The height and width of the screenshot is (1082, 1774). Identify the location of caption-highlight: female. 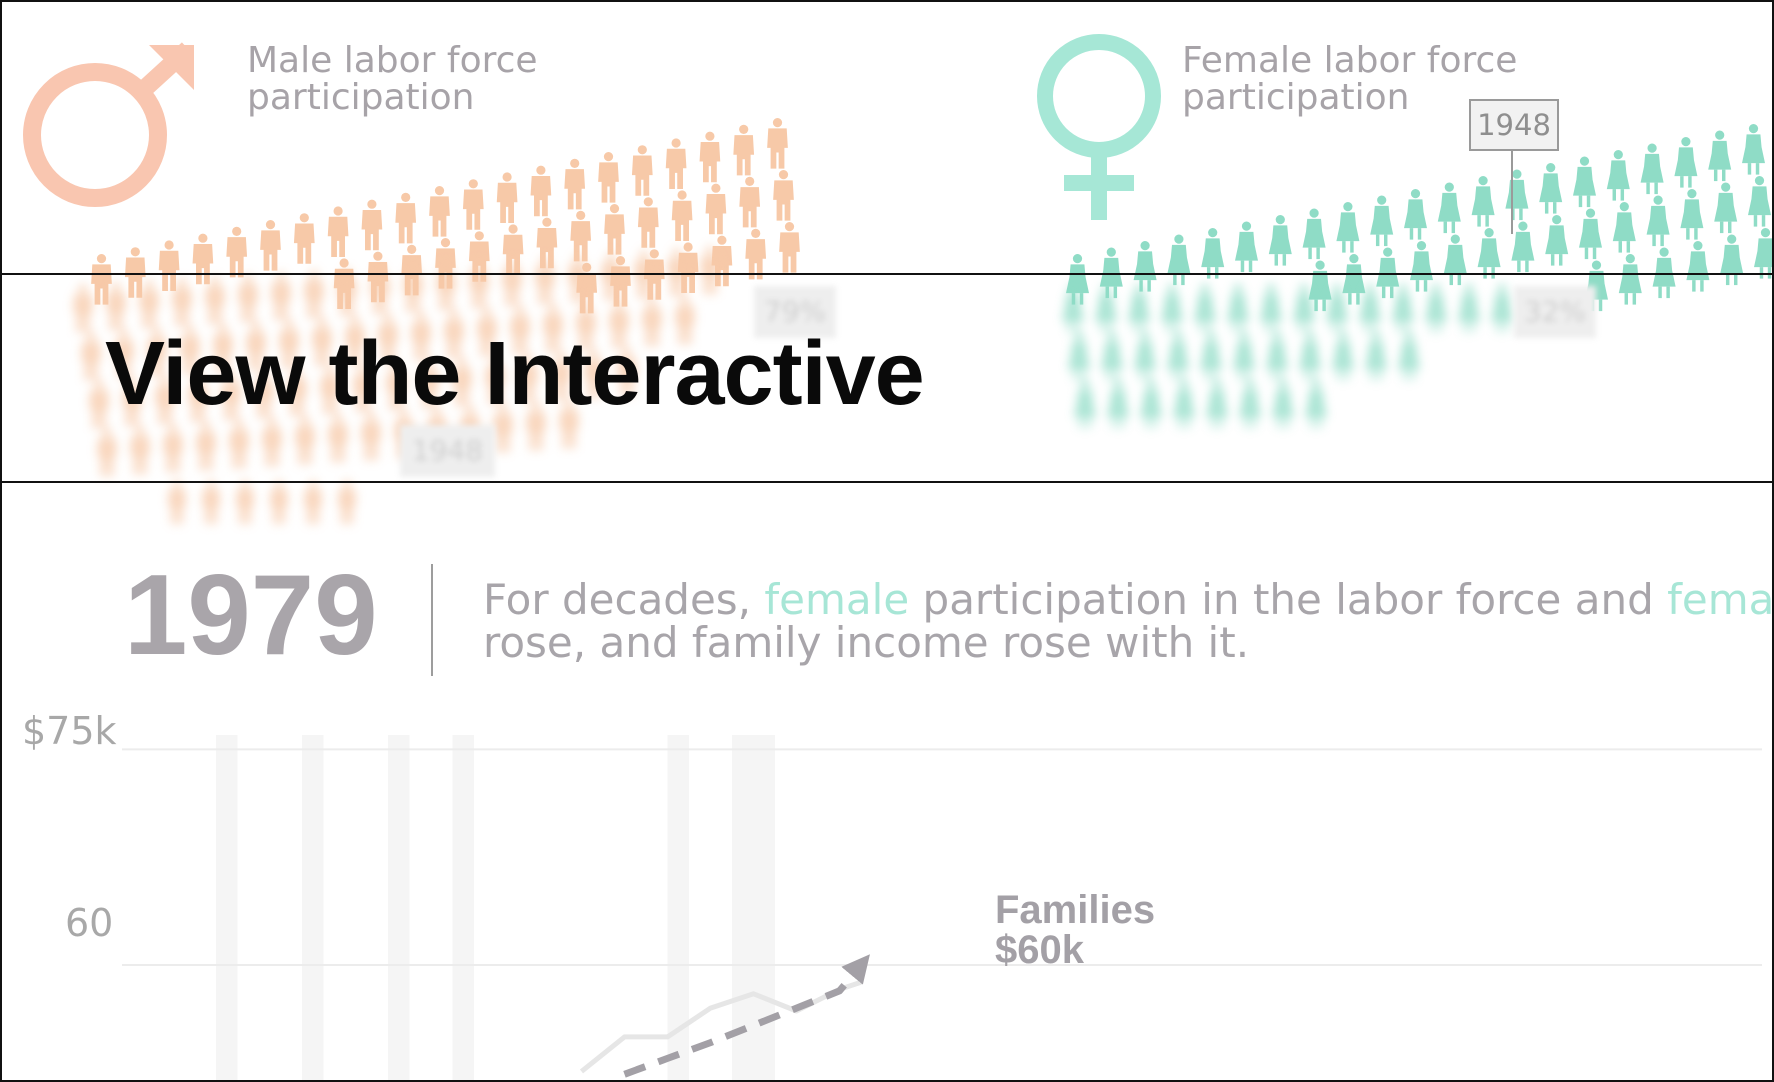
(837, 599).